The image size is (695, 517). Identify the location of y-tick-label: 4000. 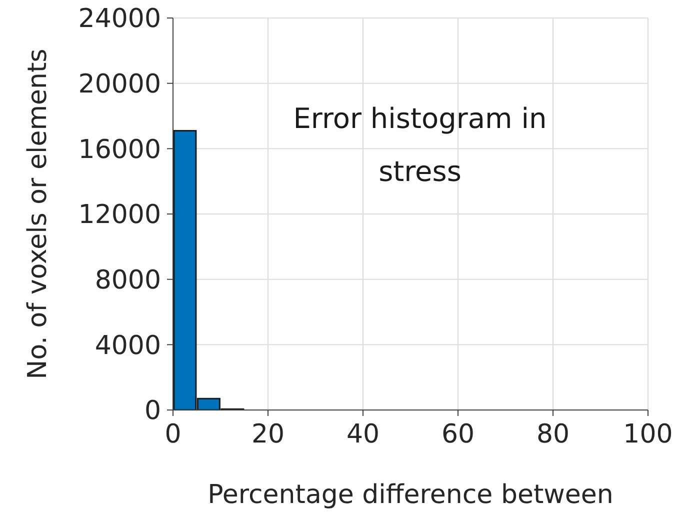
(127, 345).